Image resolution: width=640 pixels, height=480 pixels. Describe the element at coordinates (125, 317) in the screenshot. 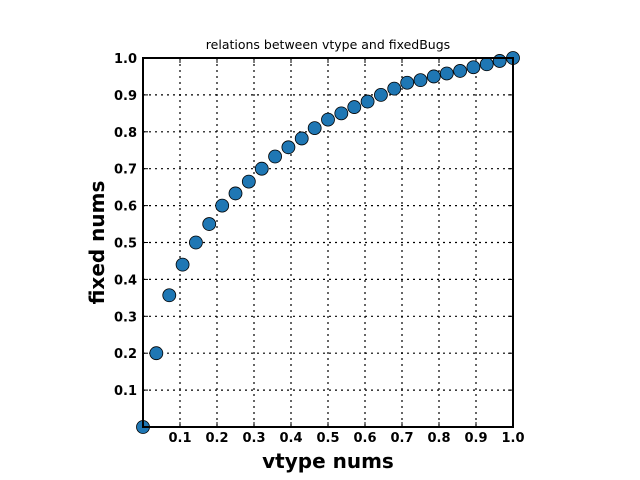

I see `y-tick-label: 0.3` at that location.